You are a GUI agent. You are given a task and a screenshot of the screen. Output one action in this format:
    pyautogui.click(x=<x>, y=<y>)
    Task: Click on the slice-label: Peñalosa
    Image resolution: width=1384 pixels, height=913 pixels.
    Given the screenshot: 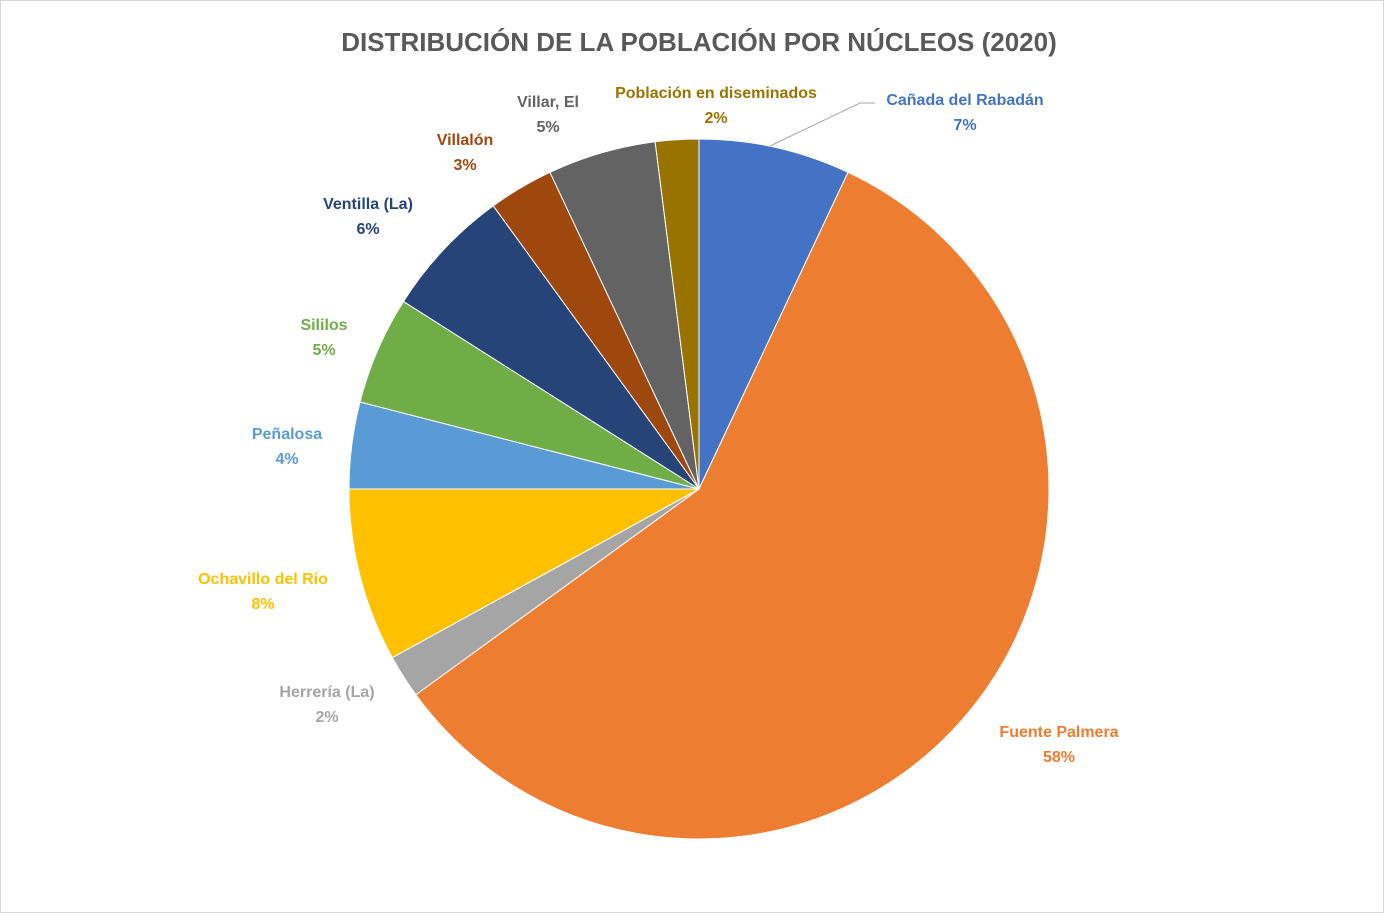 What is the action you would take?
    pyautogui.click(x=287, y=434)
    